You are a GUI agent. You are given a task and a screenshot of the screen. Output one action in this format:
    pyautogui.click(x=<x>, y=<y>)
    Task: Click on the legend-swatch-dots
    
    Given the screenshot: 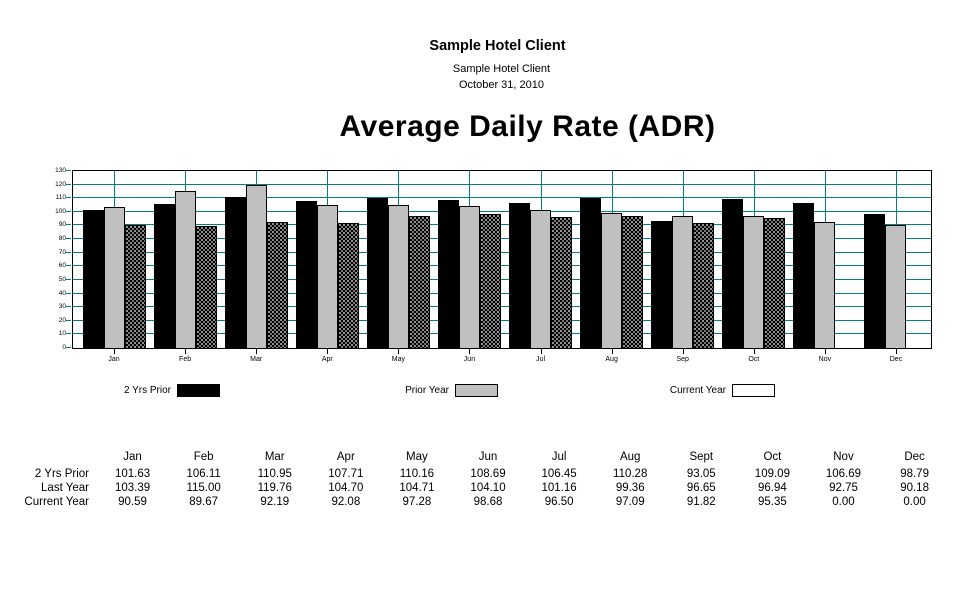 What is the action you would take?
    pyautogui.click(x=753, y=390)
    